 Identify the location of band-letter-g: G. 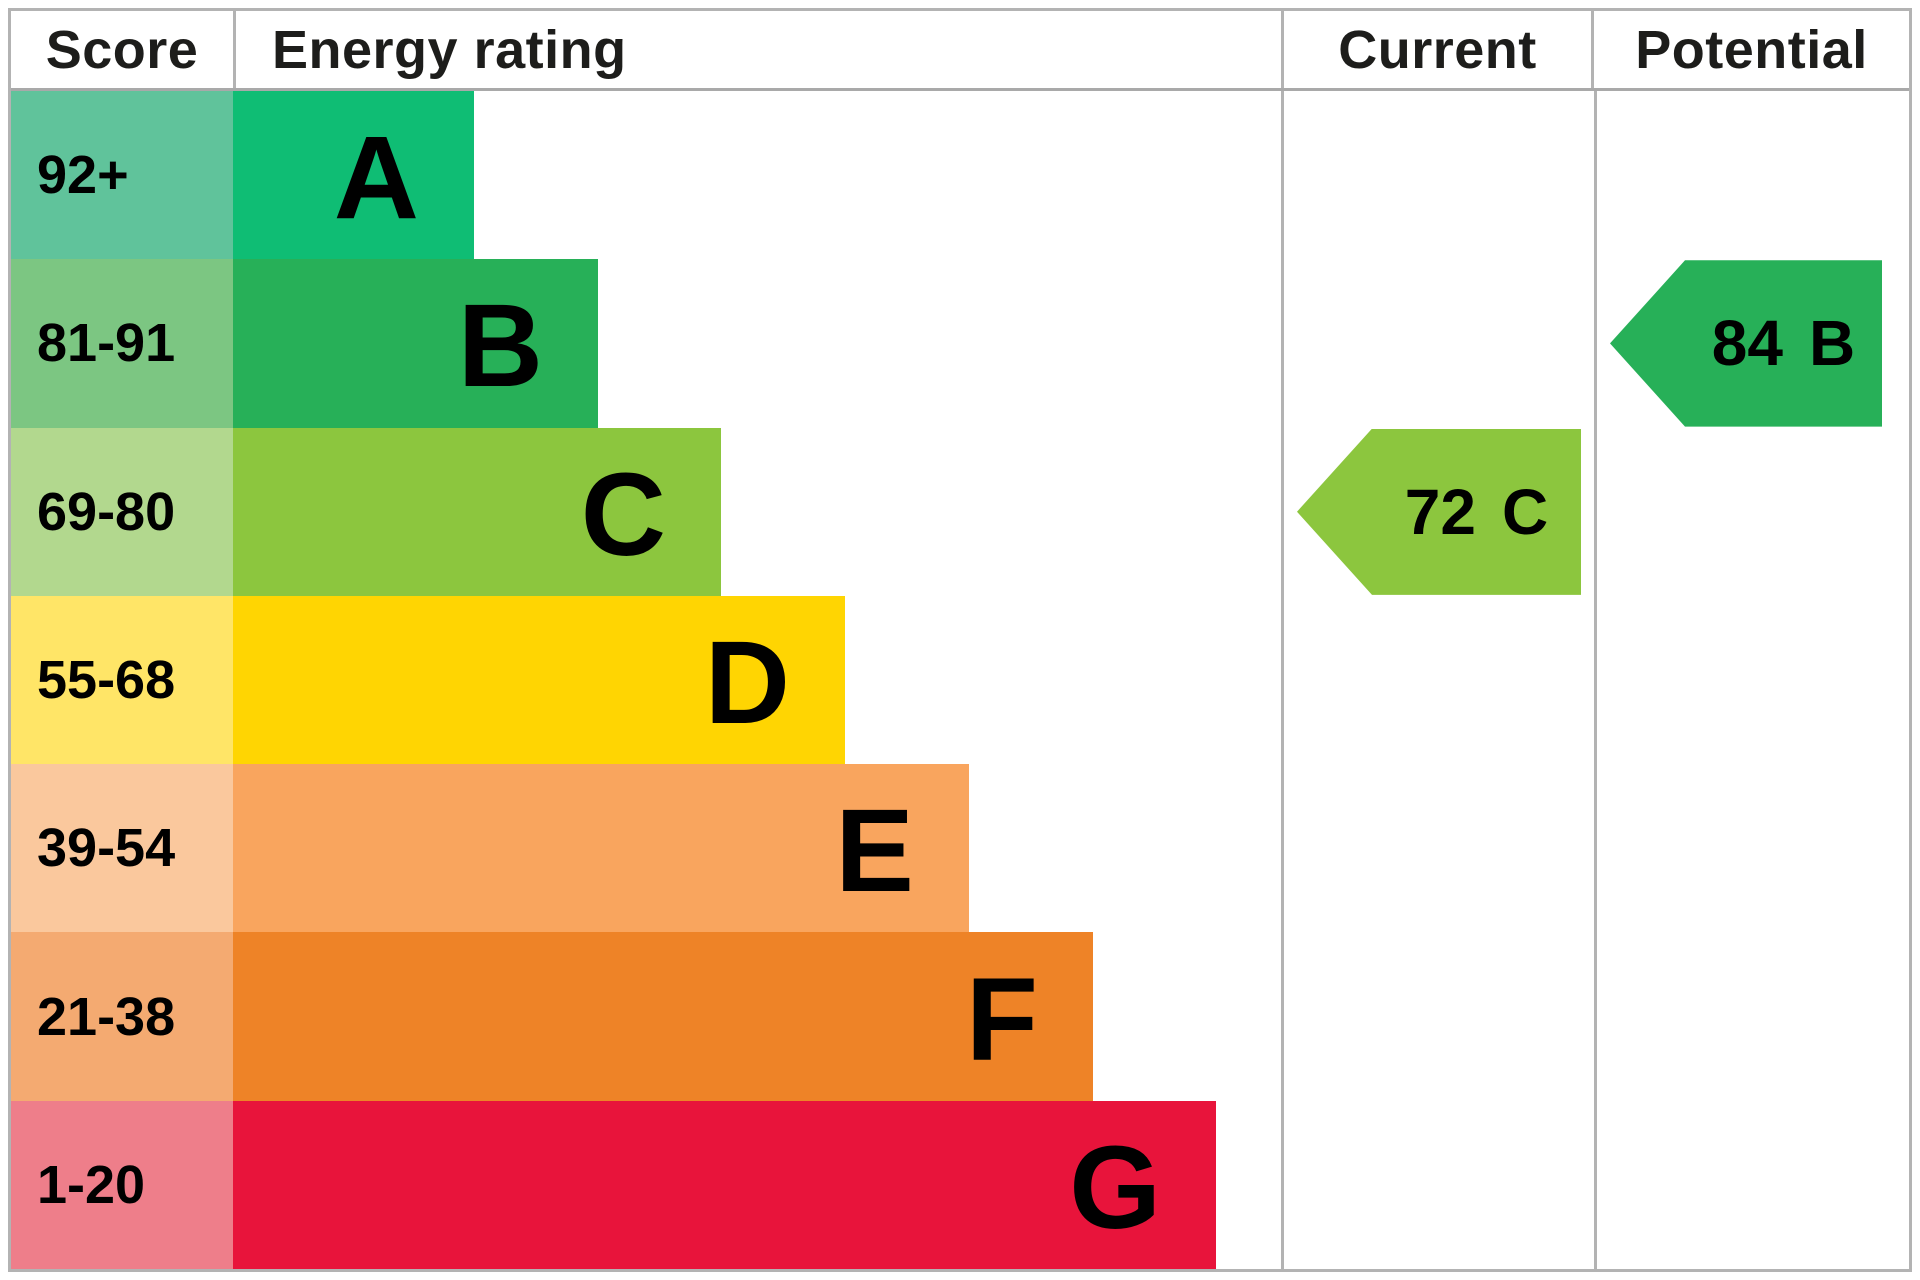
(1115, 1187).